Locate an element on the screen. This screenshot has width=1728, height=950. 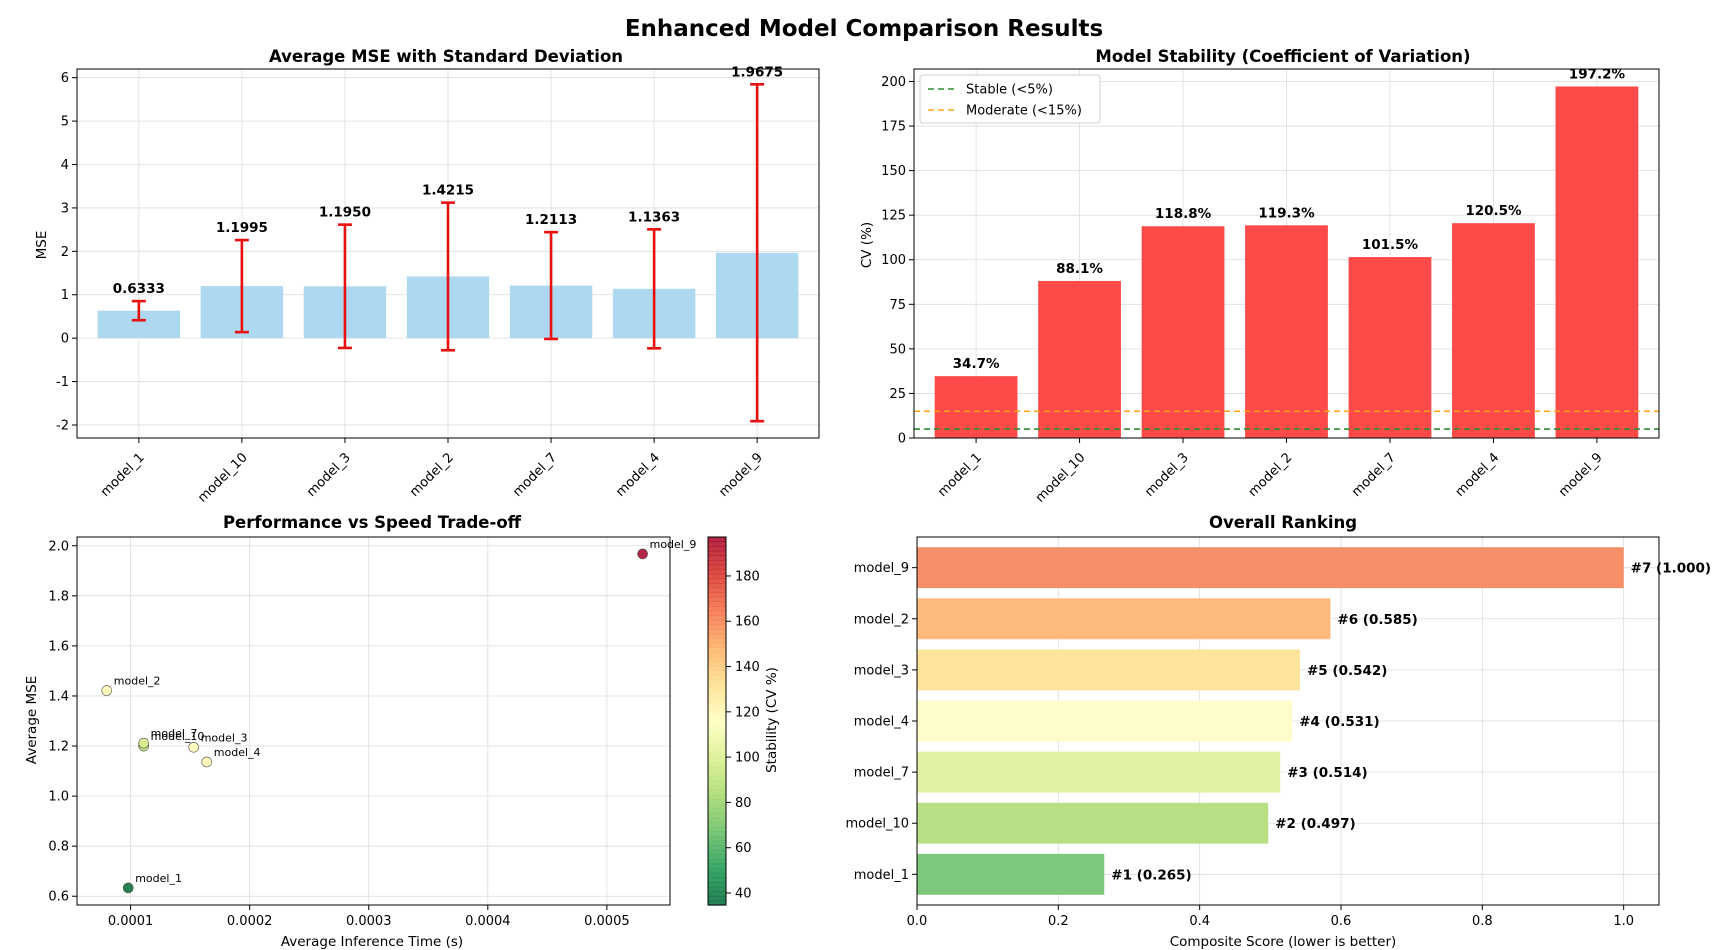
cv-y-tick-label: 150 is located at coordinates (893, 171).